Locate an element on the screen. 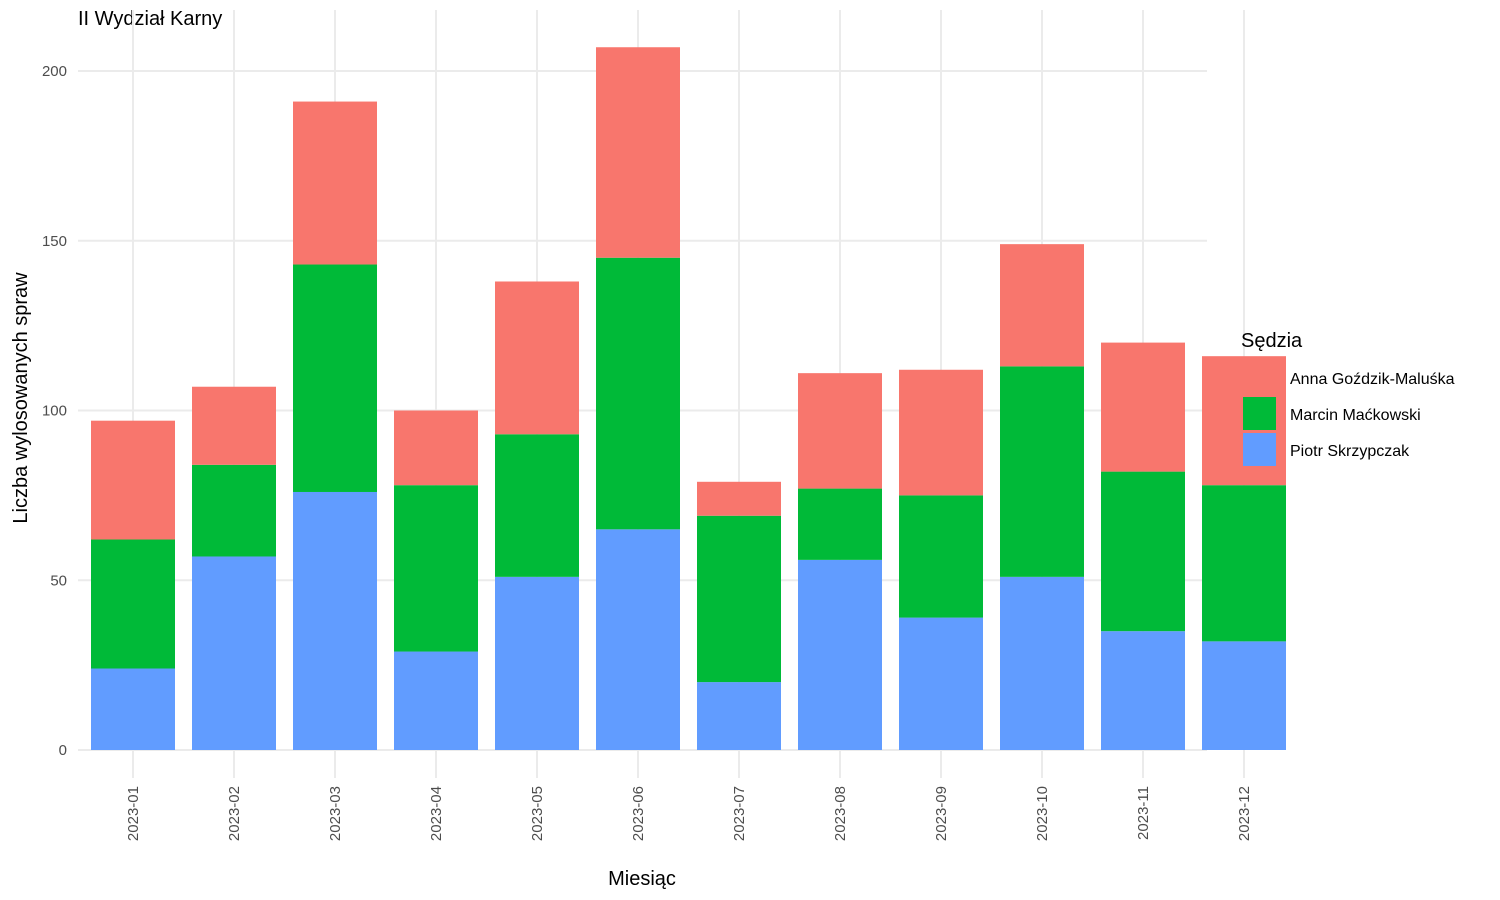  x-tick-label: 2023-03 is located at coordinates (335, 813).